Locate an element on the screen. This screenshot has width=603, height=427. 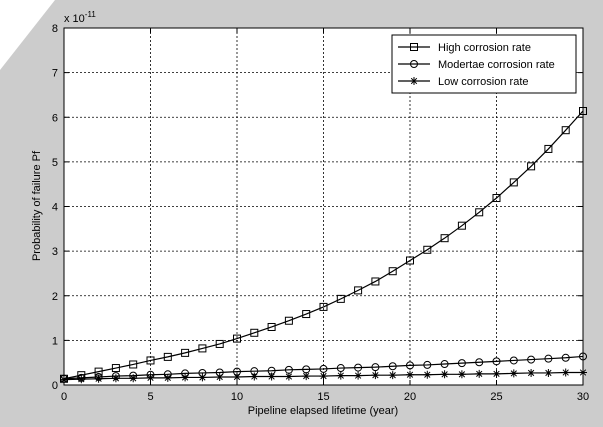
legend-item: Modertae corrosion rate is located at coordinates (476, 65).